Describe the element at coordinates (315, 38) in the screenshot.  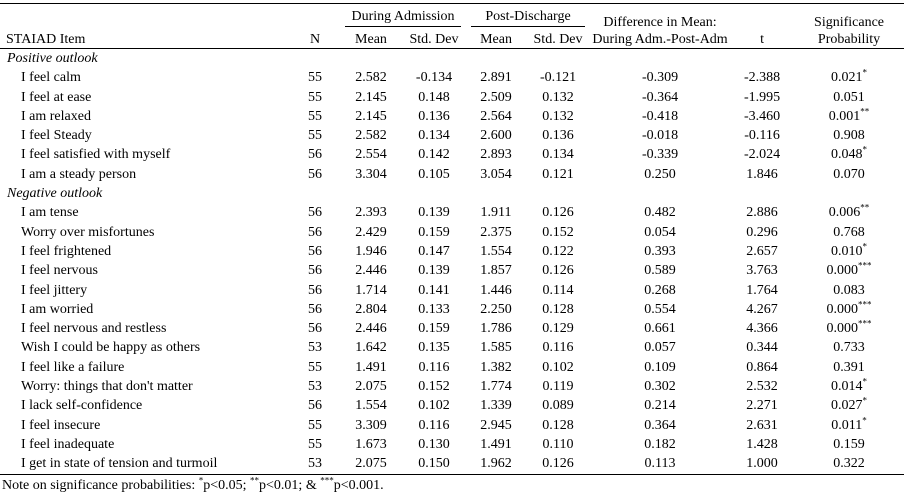
I see `col-header-n: N` at that location.